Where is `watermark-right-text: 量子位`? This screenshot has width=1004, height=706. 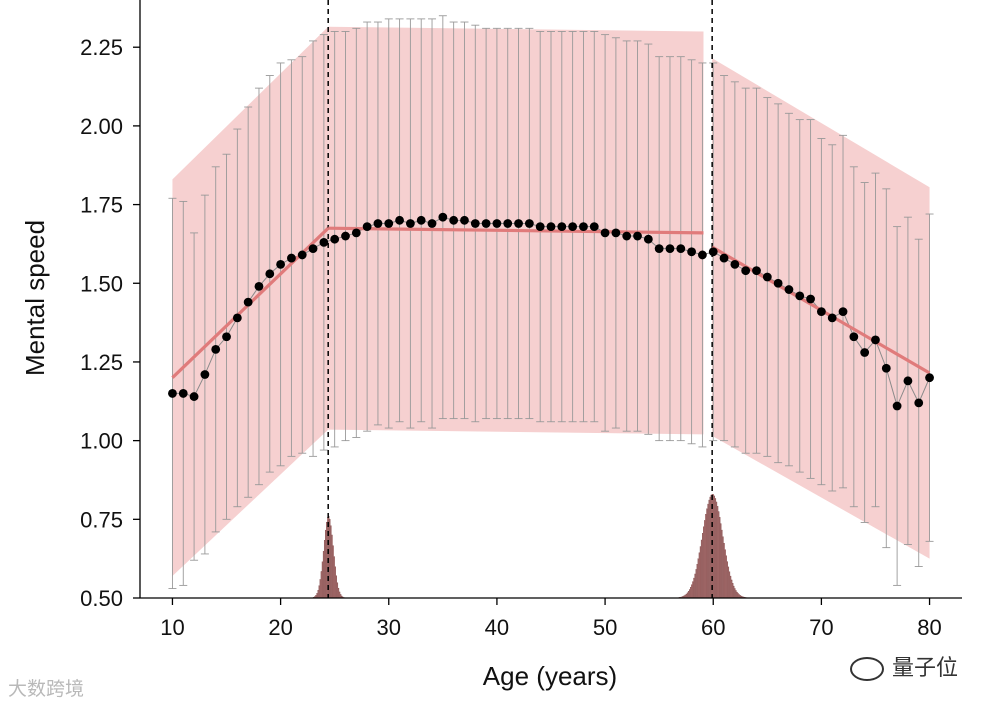 watermark-right-text: 量子位 is located at coordinates (925, 668).